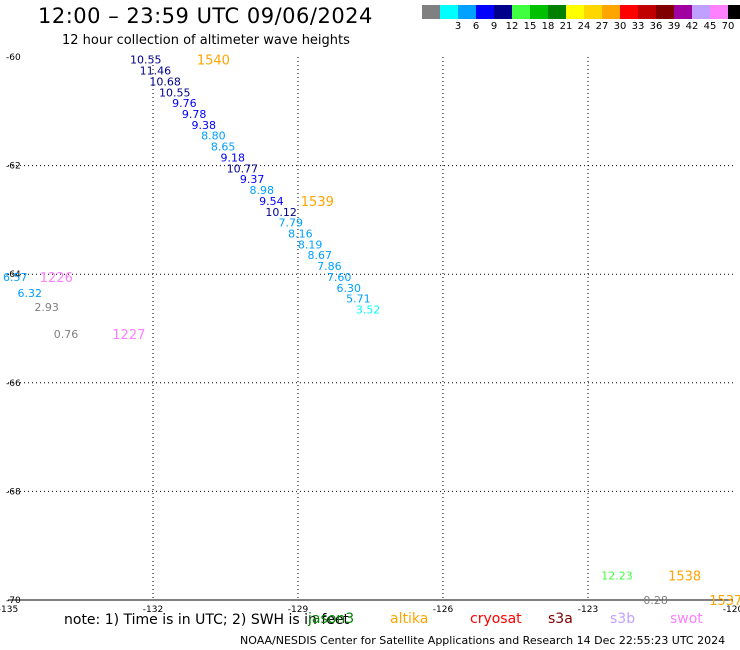 The image size is (740, 650). What do you see at coordinates (623, 619) in the screenshot?
I see `satellite-name: s3b` at bounding box center [623, 619].